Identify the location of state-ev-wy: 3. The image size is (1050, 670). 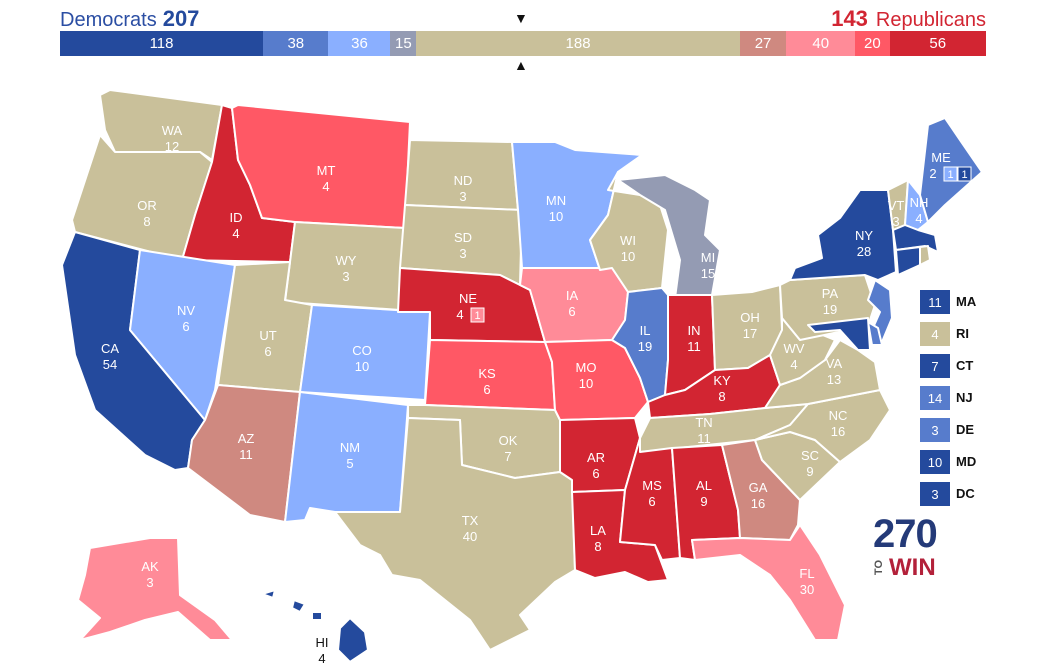
(345, 276).